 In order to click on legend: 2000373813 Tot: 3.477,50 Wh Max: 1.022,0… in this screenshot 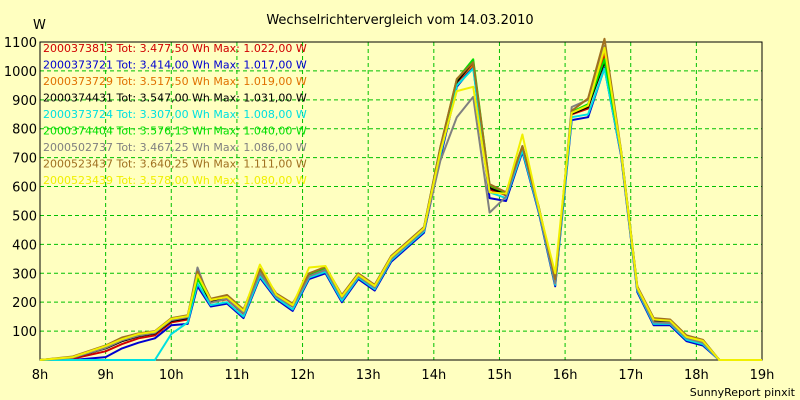, I will do `click(175, 114)`.